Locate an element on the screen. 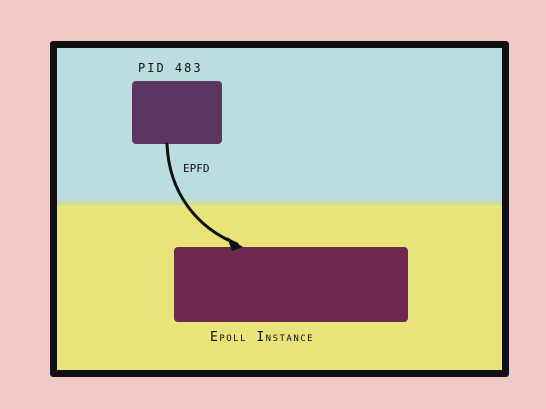 This screenshot has width=546, height=409. arrow-curve is located at coordinates (202, 194).